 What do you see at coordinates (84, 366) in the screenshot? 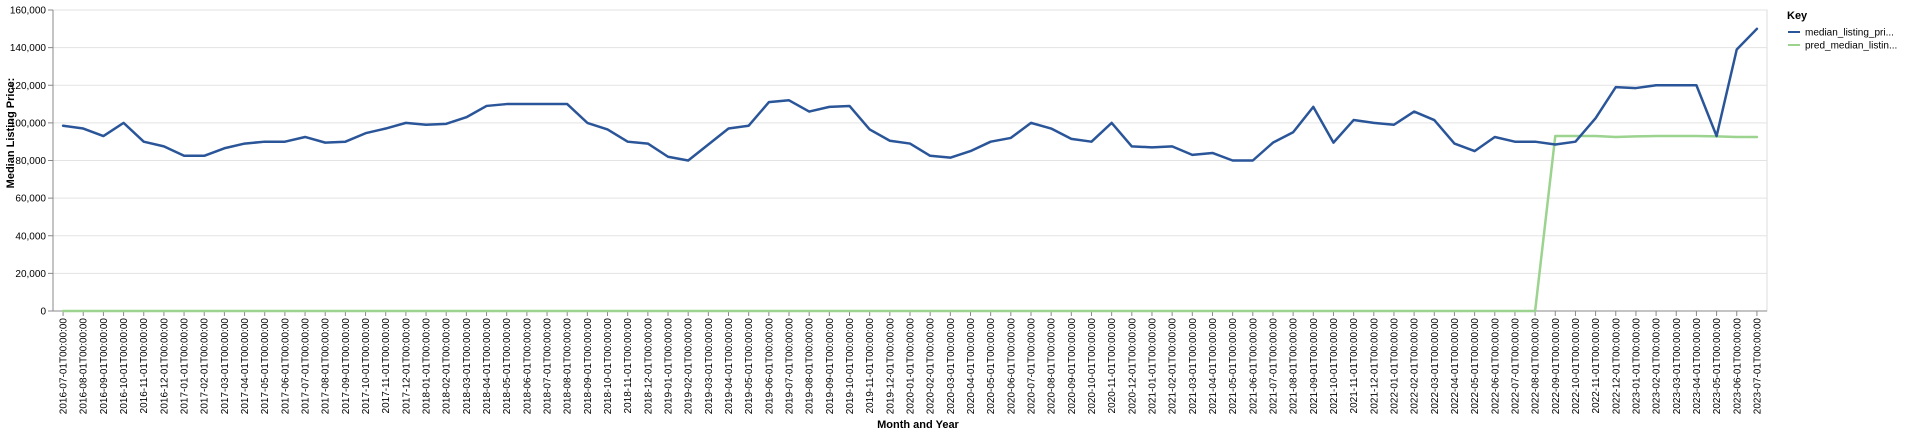
I see `x-tick-label: 2016-08-01T00:00:00` at bounding box center [84, 366].